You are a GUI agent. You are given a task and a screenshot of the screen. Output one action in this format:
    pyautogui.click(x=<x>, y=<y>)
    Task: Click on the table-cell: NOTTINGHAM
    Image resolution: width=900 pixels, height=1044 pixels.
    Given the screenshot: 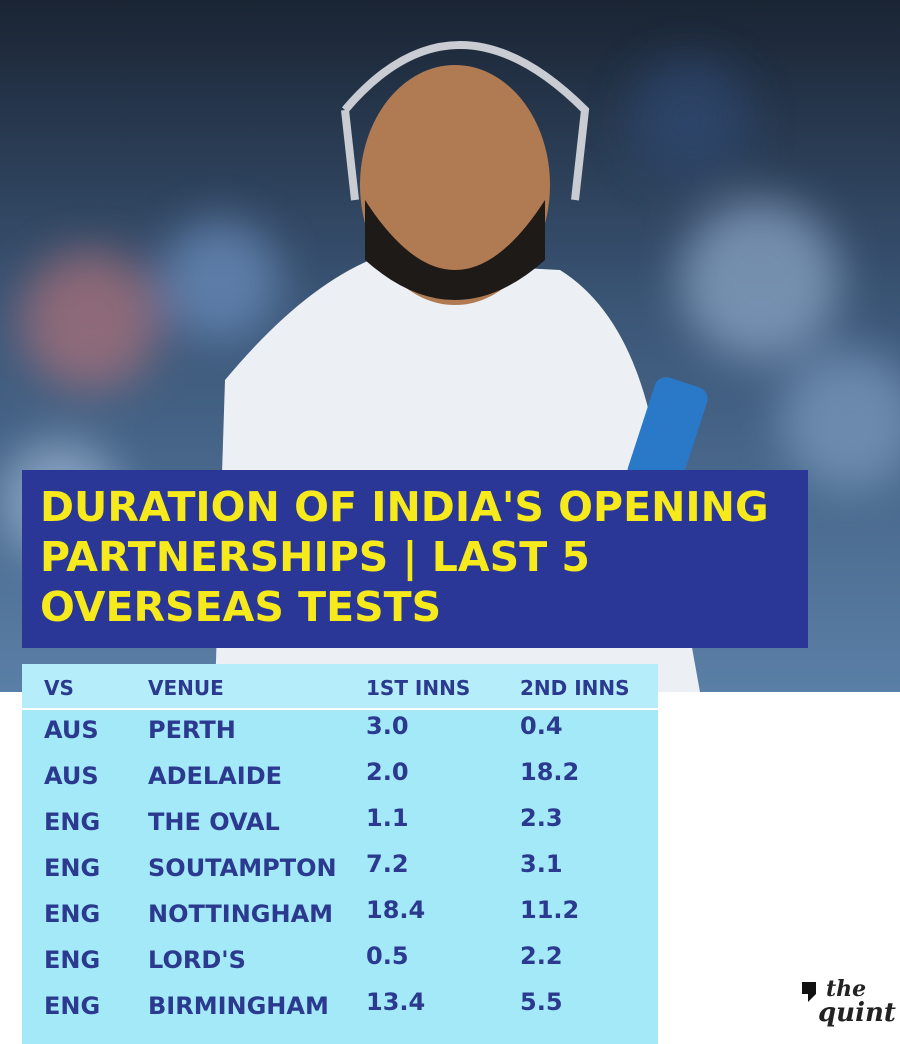 What is the action you would take?
    pyautogui.click(x=241, y=914)
    